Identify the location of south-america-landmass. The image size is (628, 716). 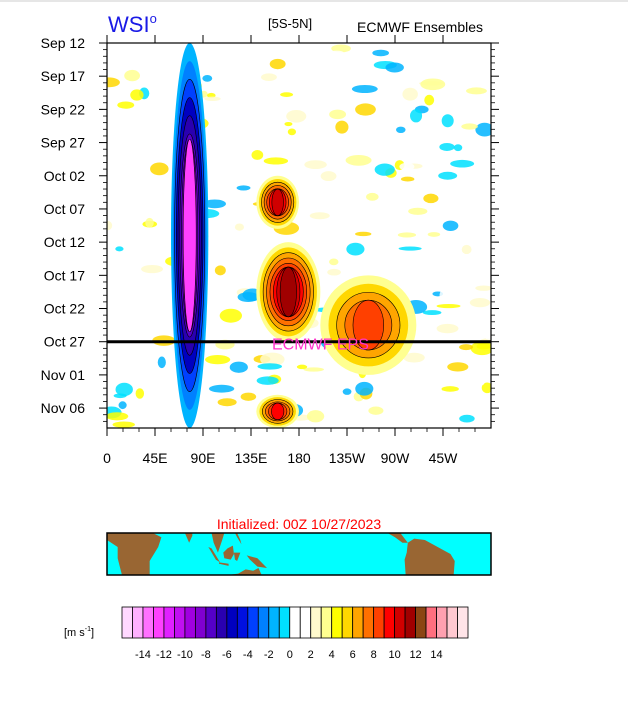
(429, 556).